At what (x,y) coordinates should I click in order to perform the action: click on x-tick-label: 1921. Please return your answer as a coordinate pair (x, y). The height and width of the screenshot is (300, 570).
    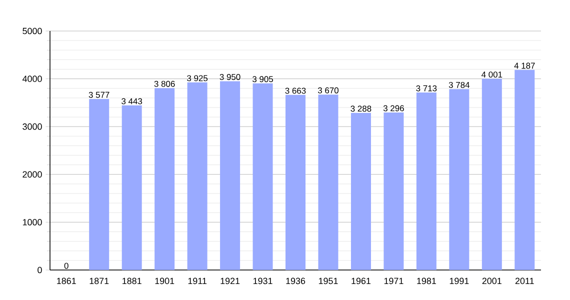
    Looking at the image, I should click on (230, 281).